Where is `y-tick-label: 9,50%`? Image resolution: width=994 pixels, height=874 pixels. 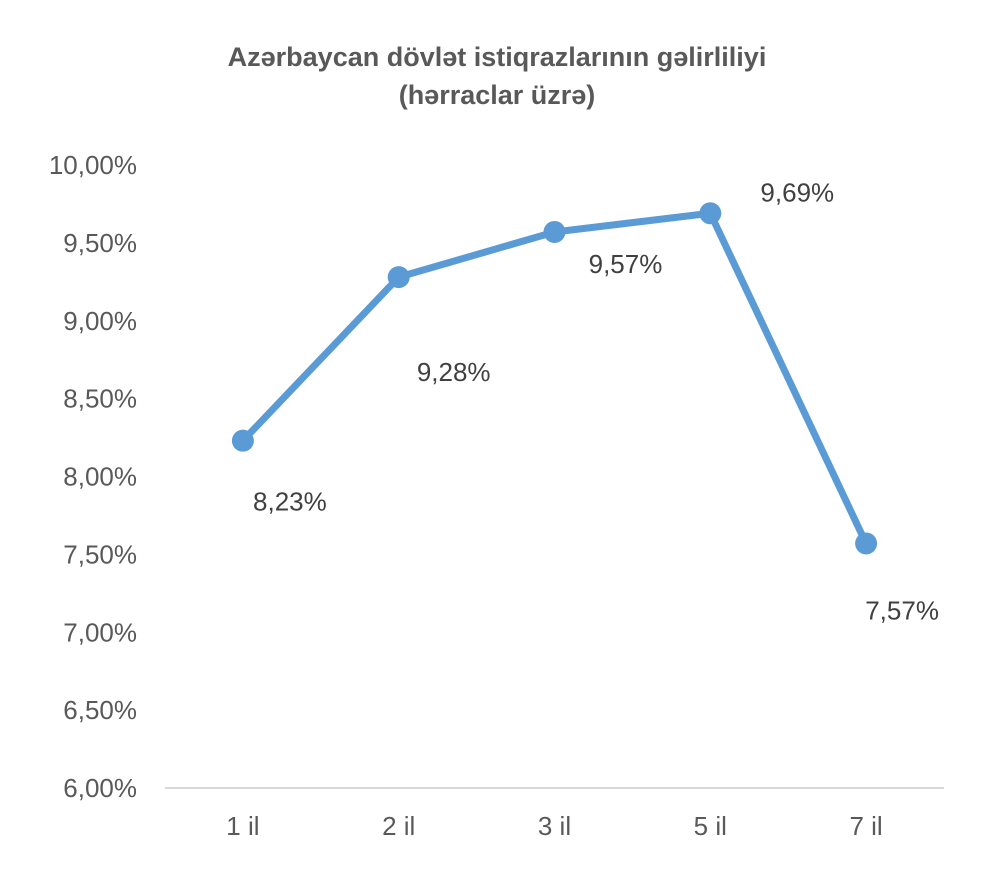 y-tick-label: 9,50% is located at coordinates (100, 243).